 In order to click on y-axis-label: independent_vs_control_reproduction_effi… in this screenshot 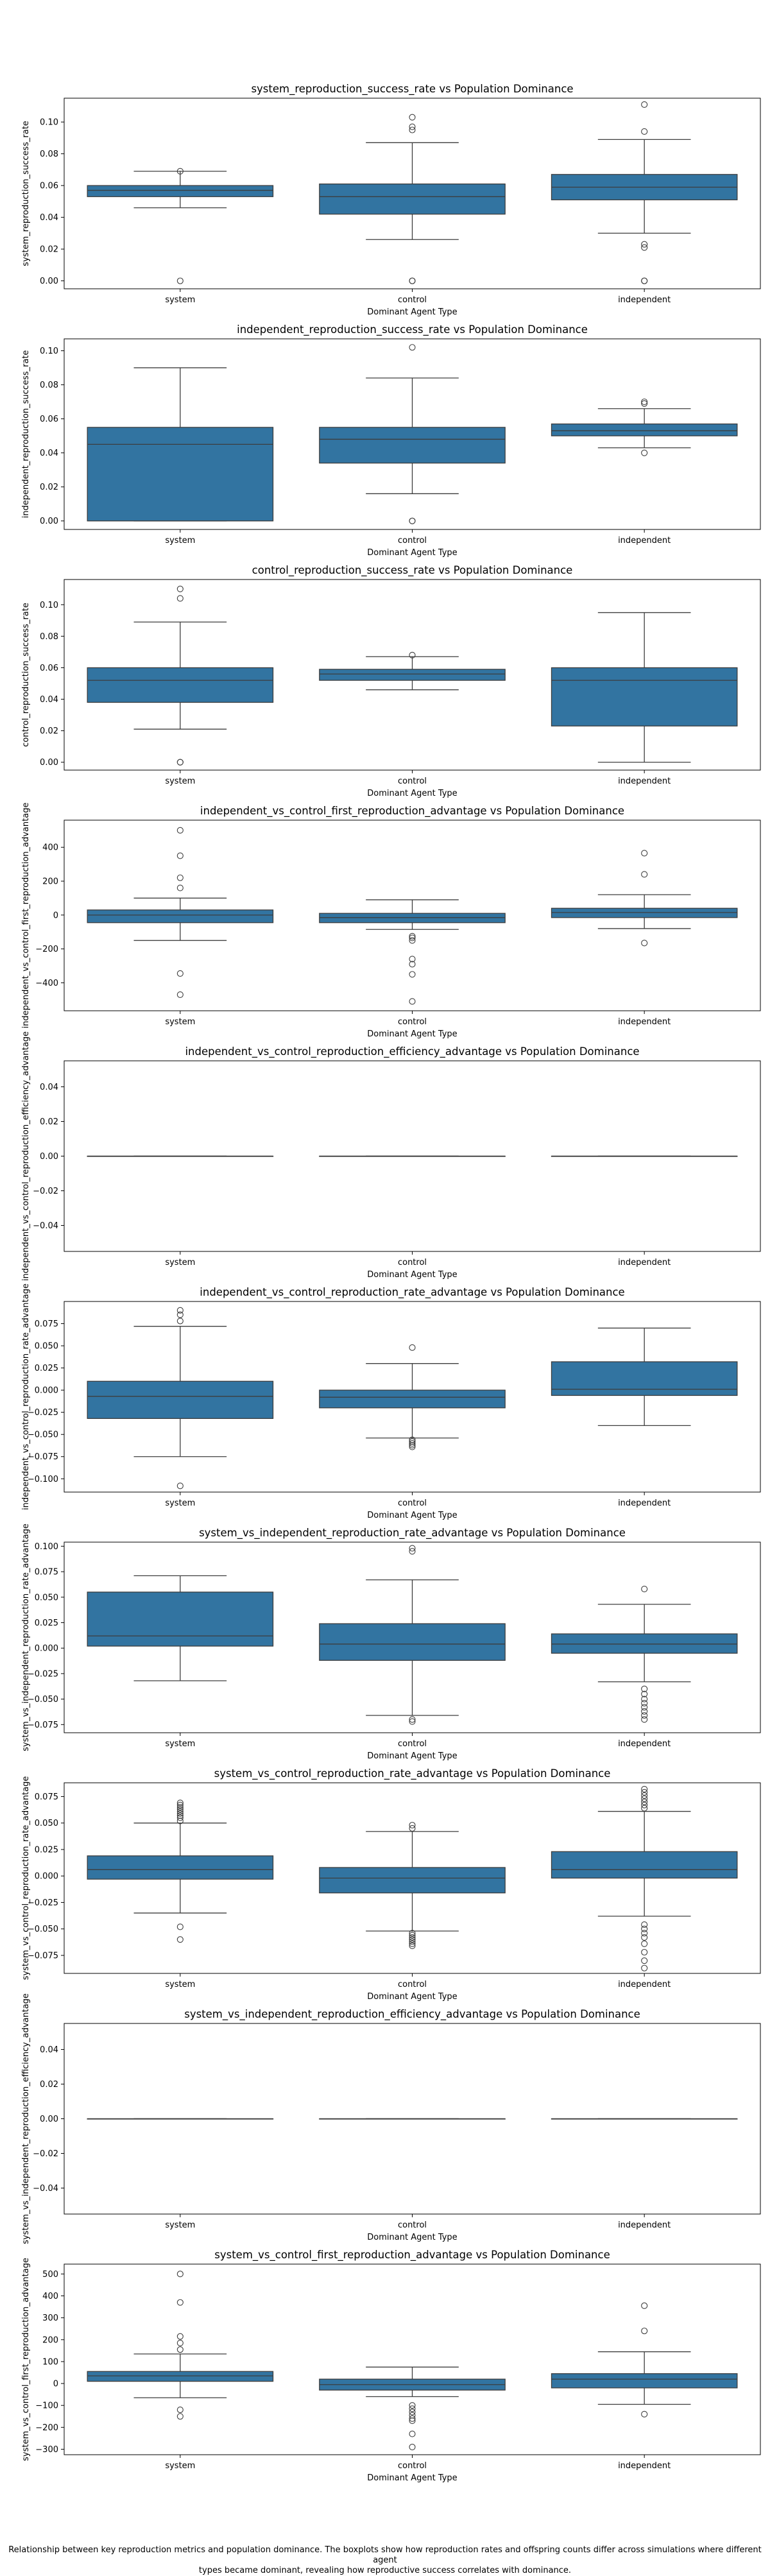, I will do `click(26, 1156)`.